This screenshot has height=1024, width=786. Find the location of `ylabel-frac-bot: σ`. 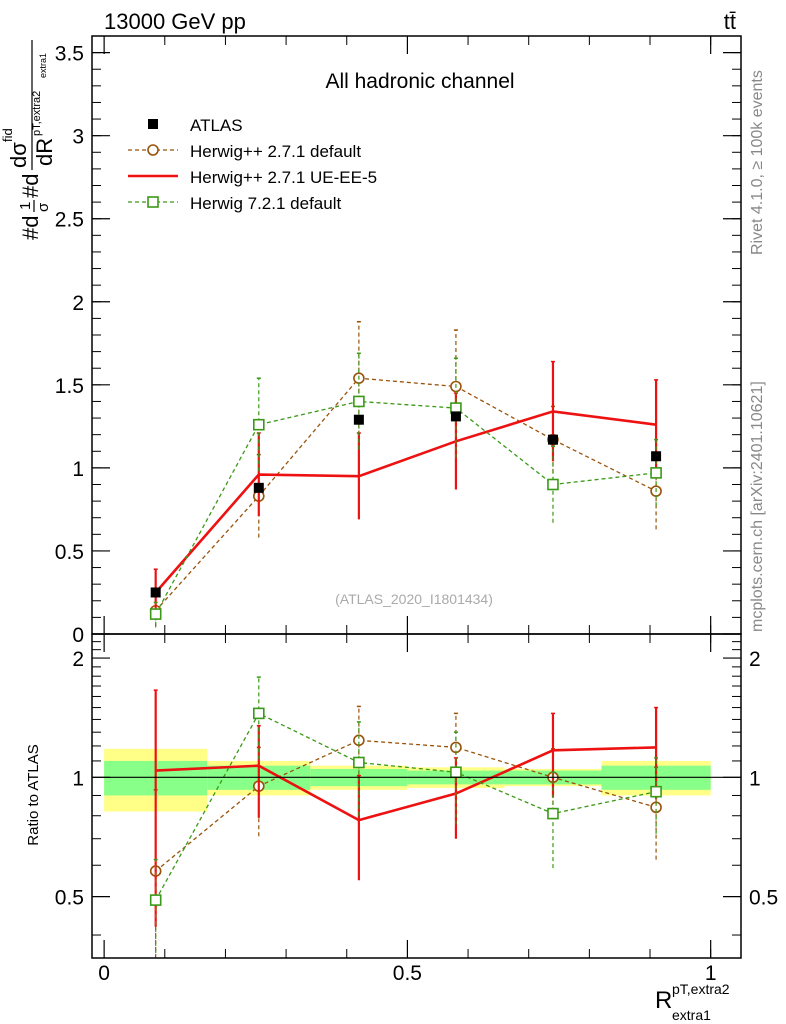

ylabel-frac-bot: σ is located at coordinates (43, 207).